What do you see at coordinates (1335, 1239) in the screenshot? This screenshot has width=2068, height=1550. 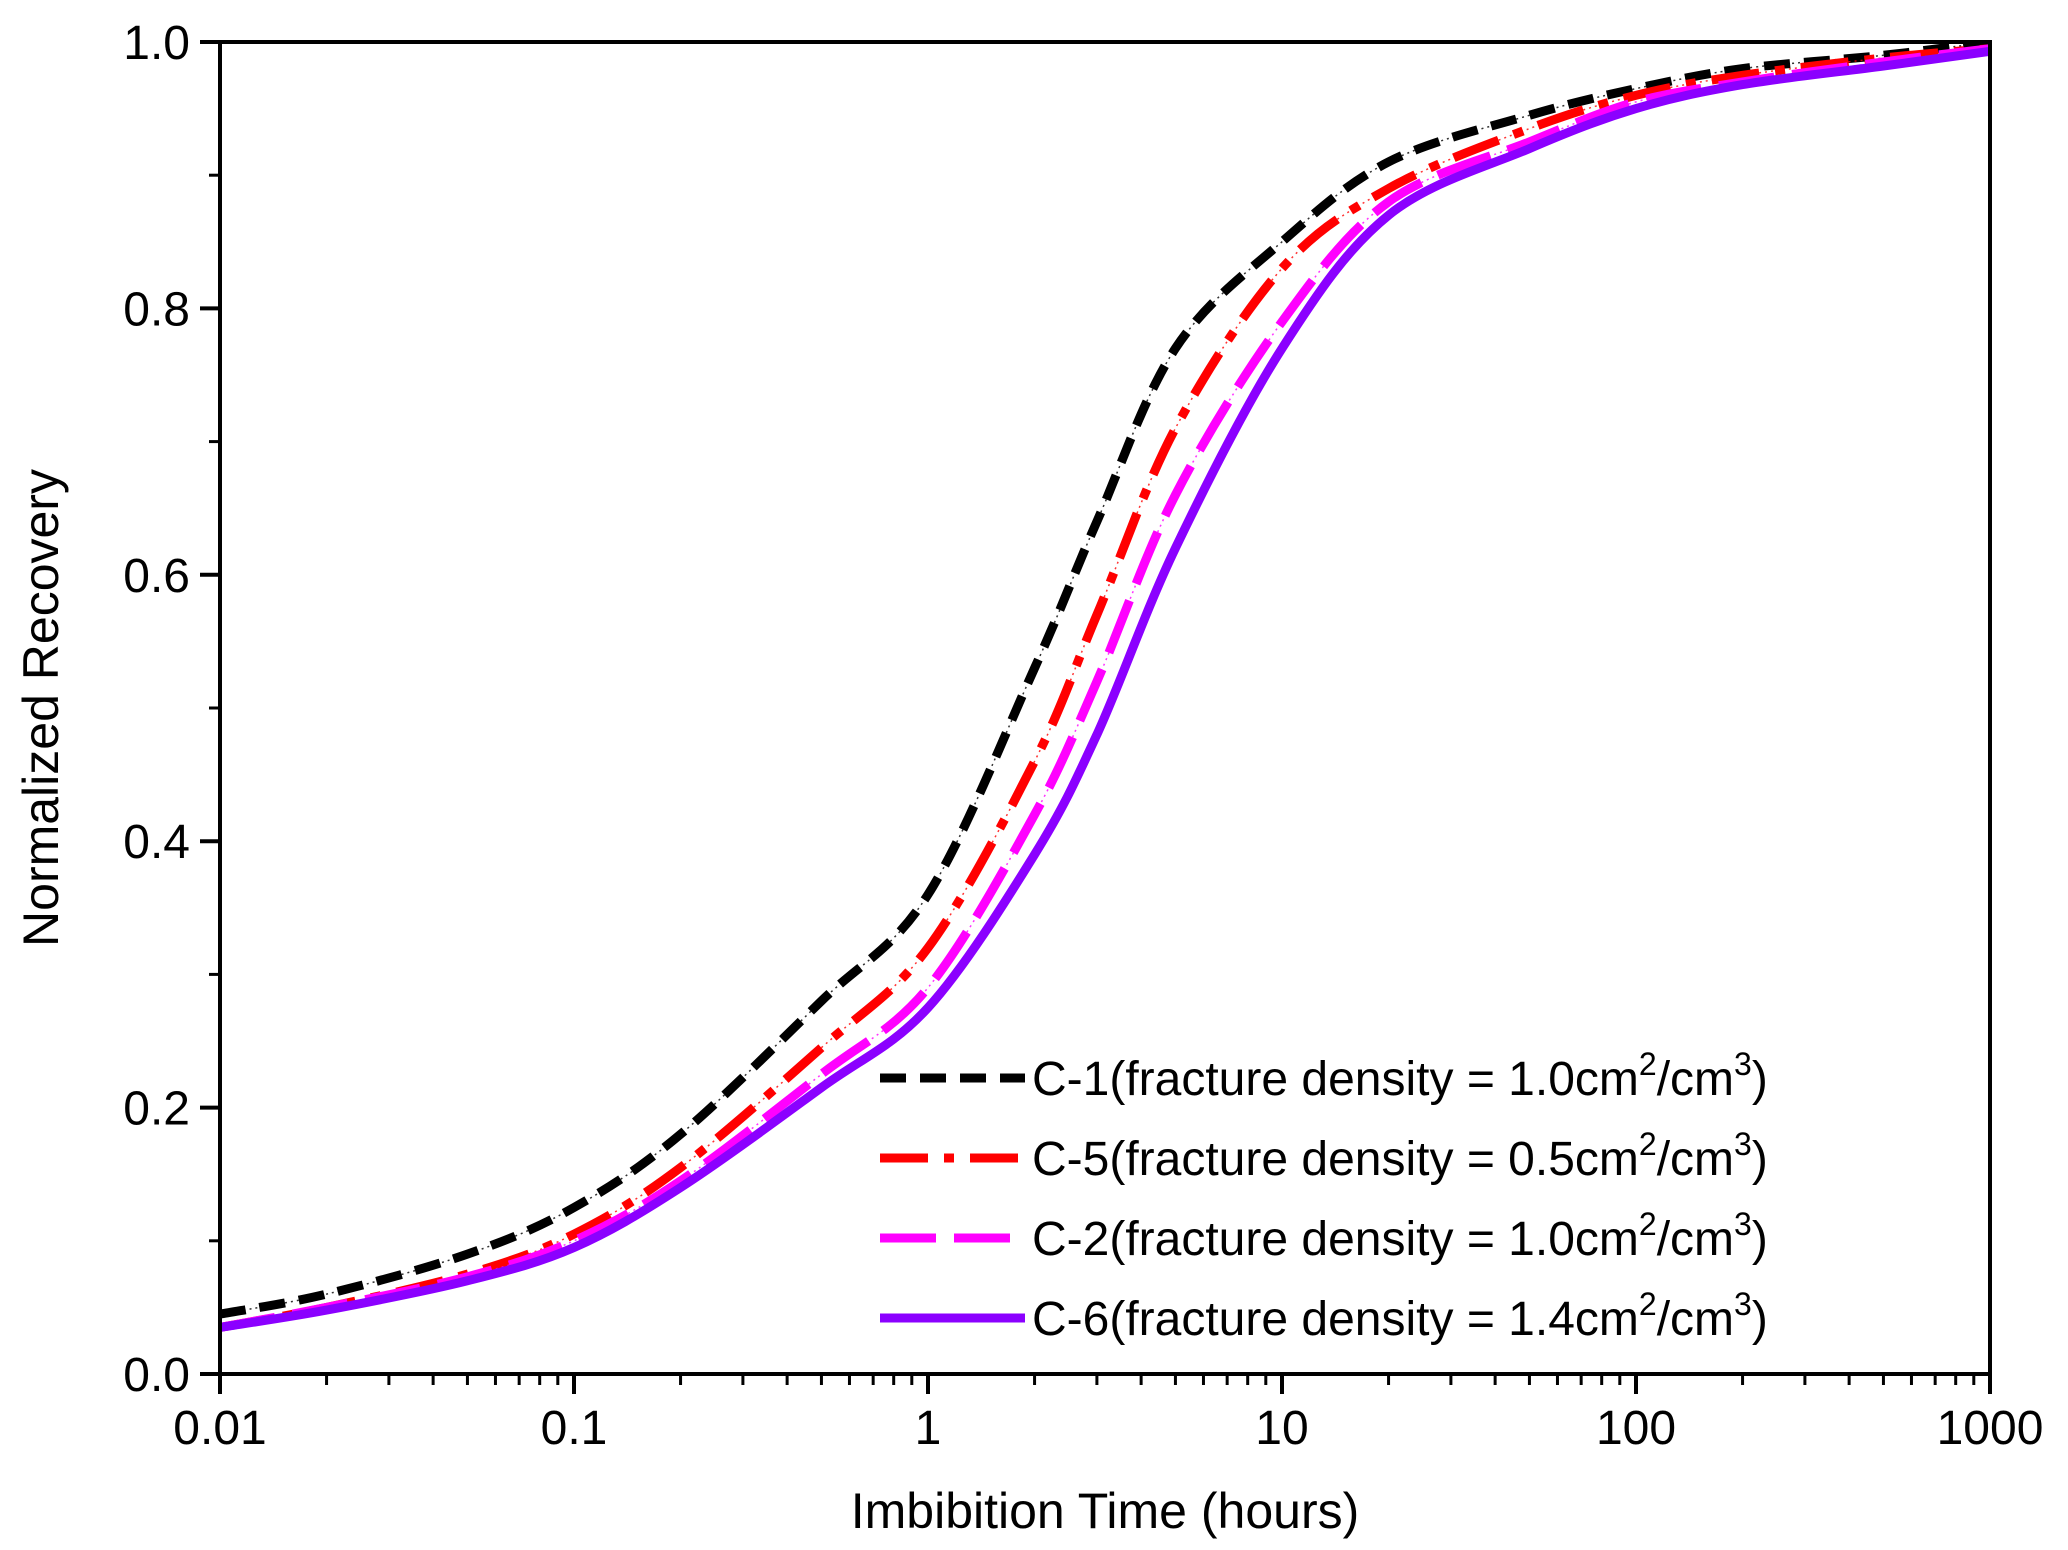 I see `legend-text-part: C-2(fracture density = 1.0cm` at bounding box center [1335, 1239].